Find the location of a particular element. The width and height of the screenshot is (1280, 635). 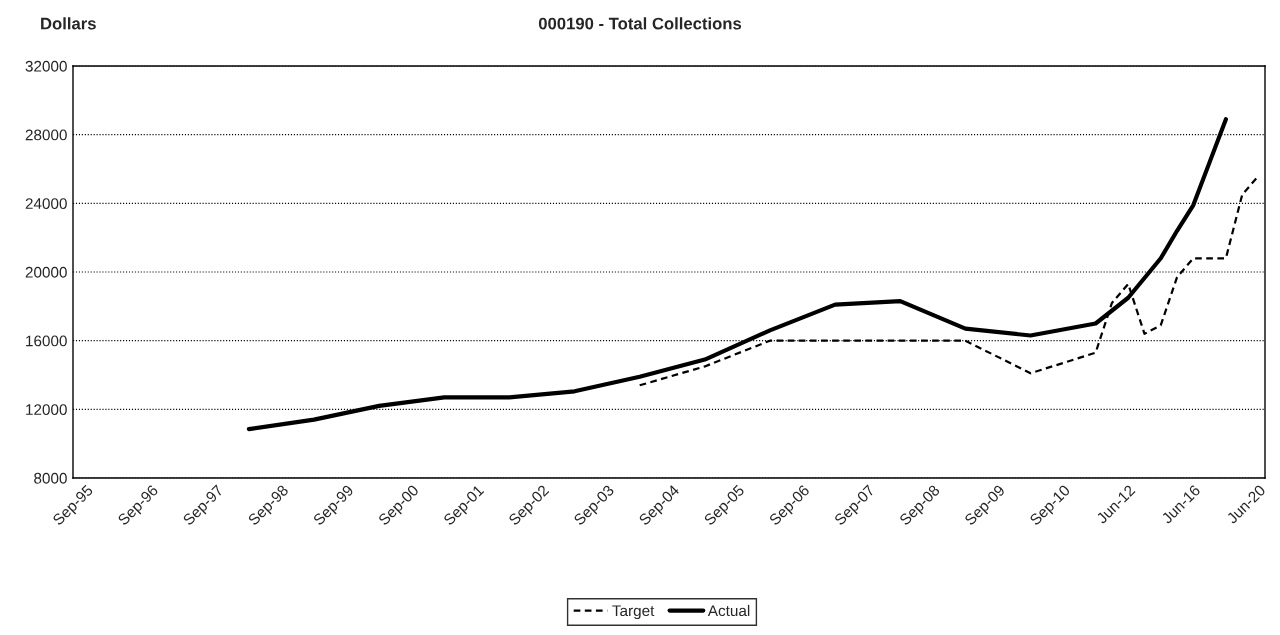

chart-title: 000190 - Total Collections is located at coordinates (640, 23).